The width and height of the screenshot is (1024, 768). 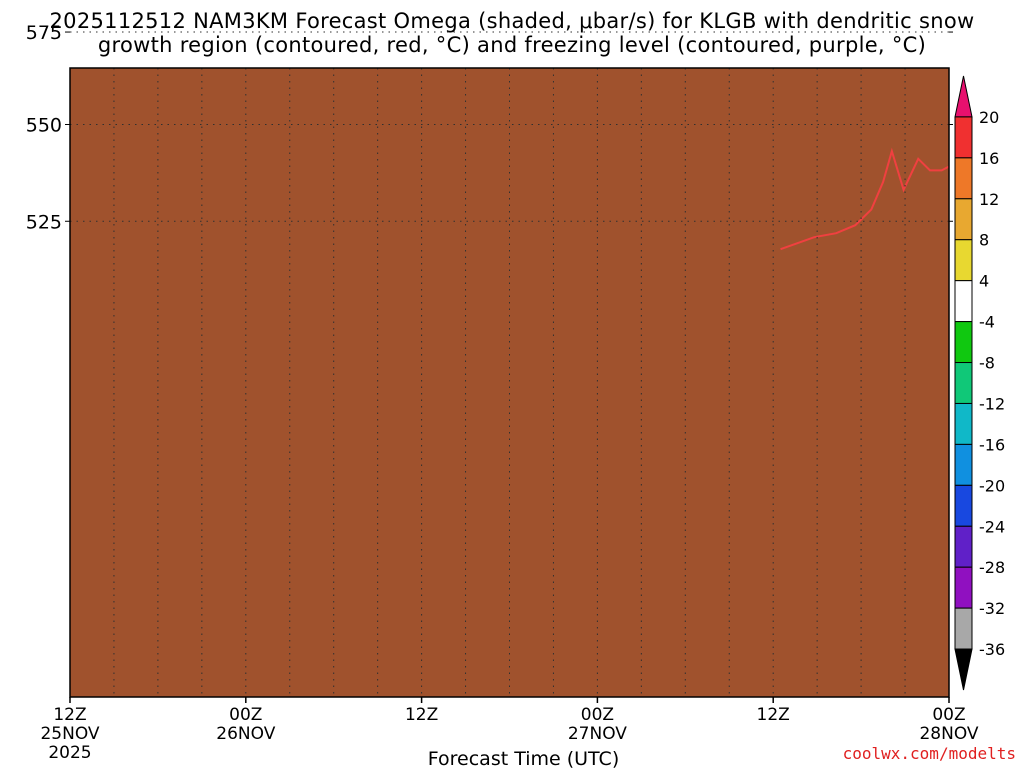 What do you see at coordinates (948, 734) in the screenshot?
I see `x-tick-label-5-1: 28NOV` at bounding box center [948, 734].